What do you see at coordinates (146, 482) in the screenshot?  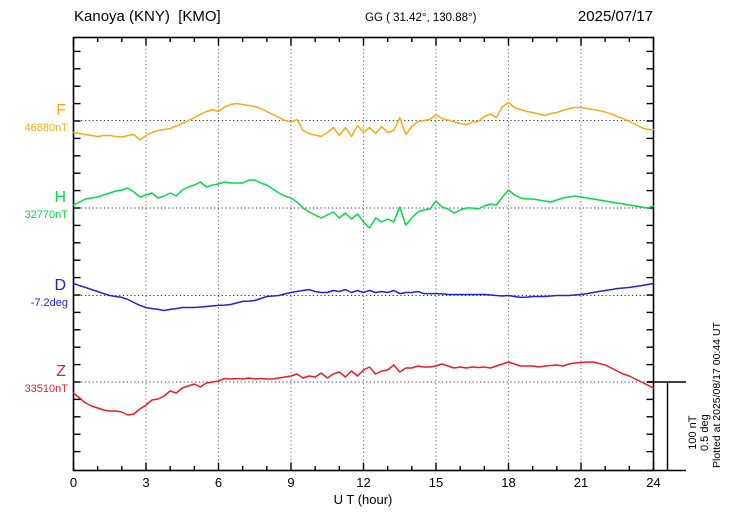 I see `x-tick-label-3: 3` at bounding box center [146, 482].